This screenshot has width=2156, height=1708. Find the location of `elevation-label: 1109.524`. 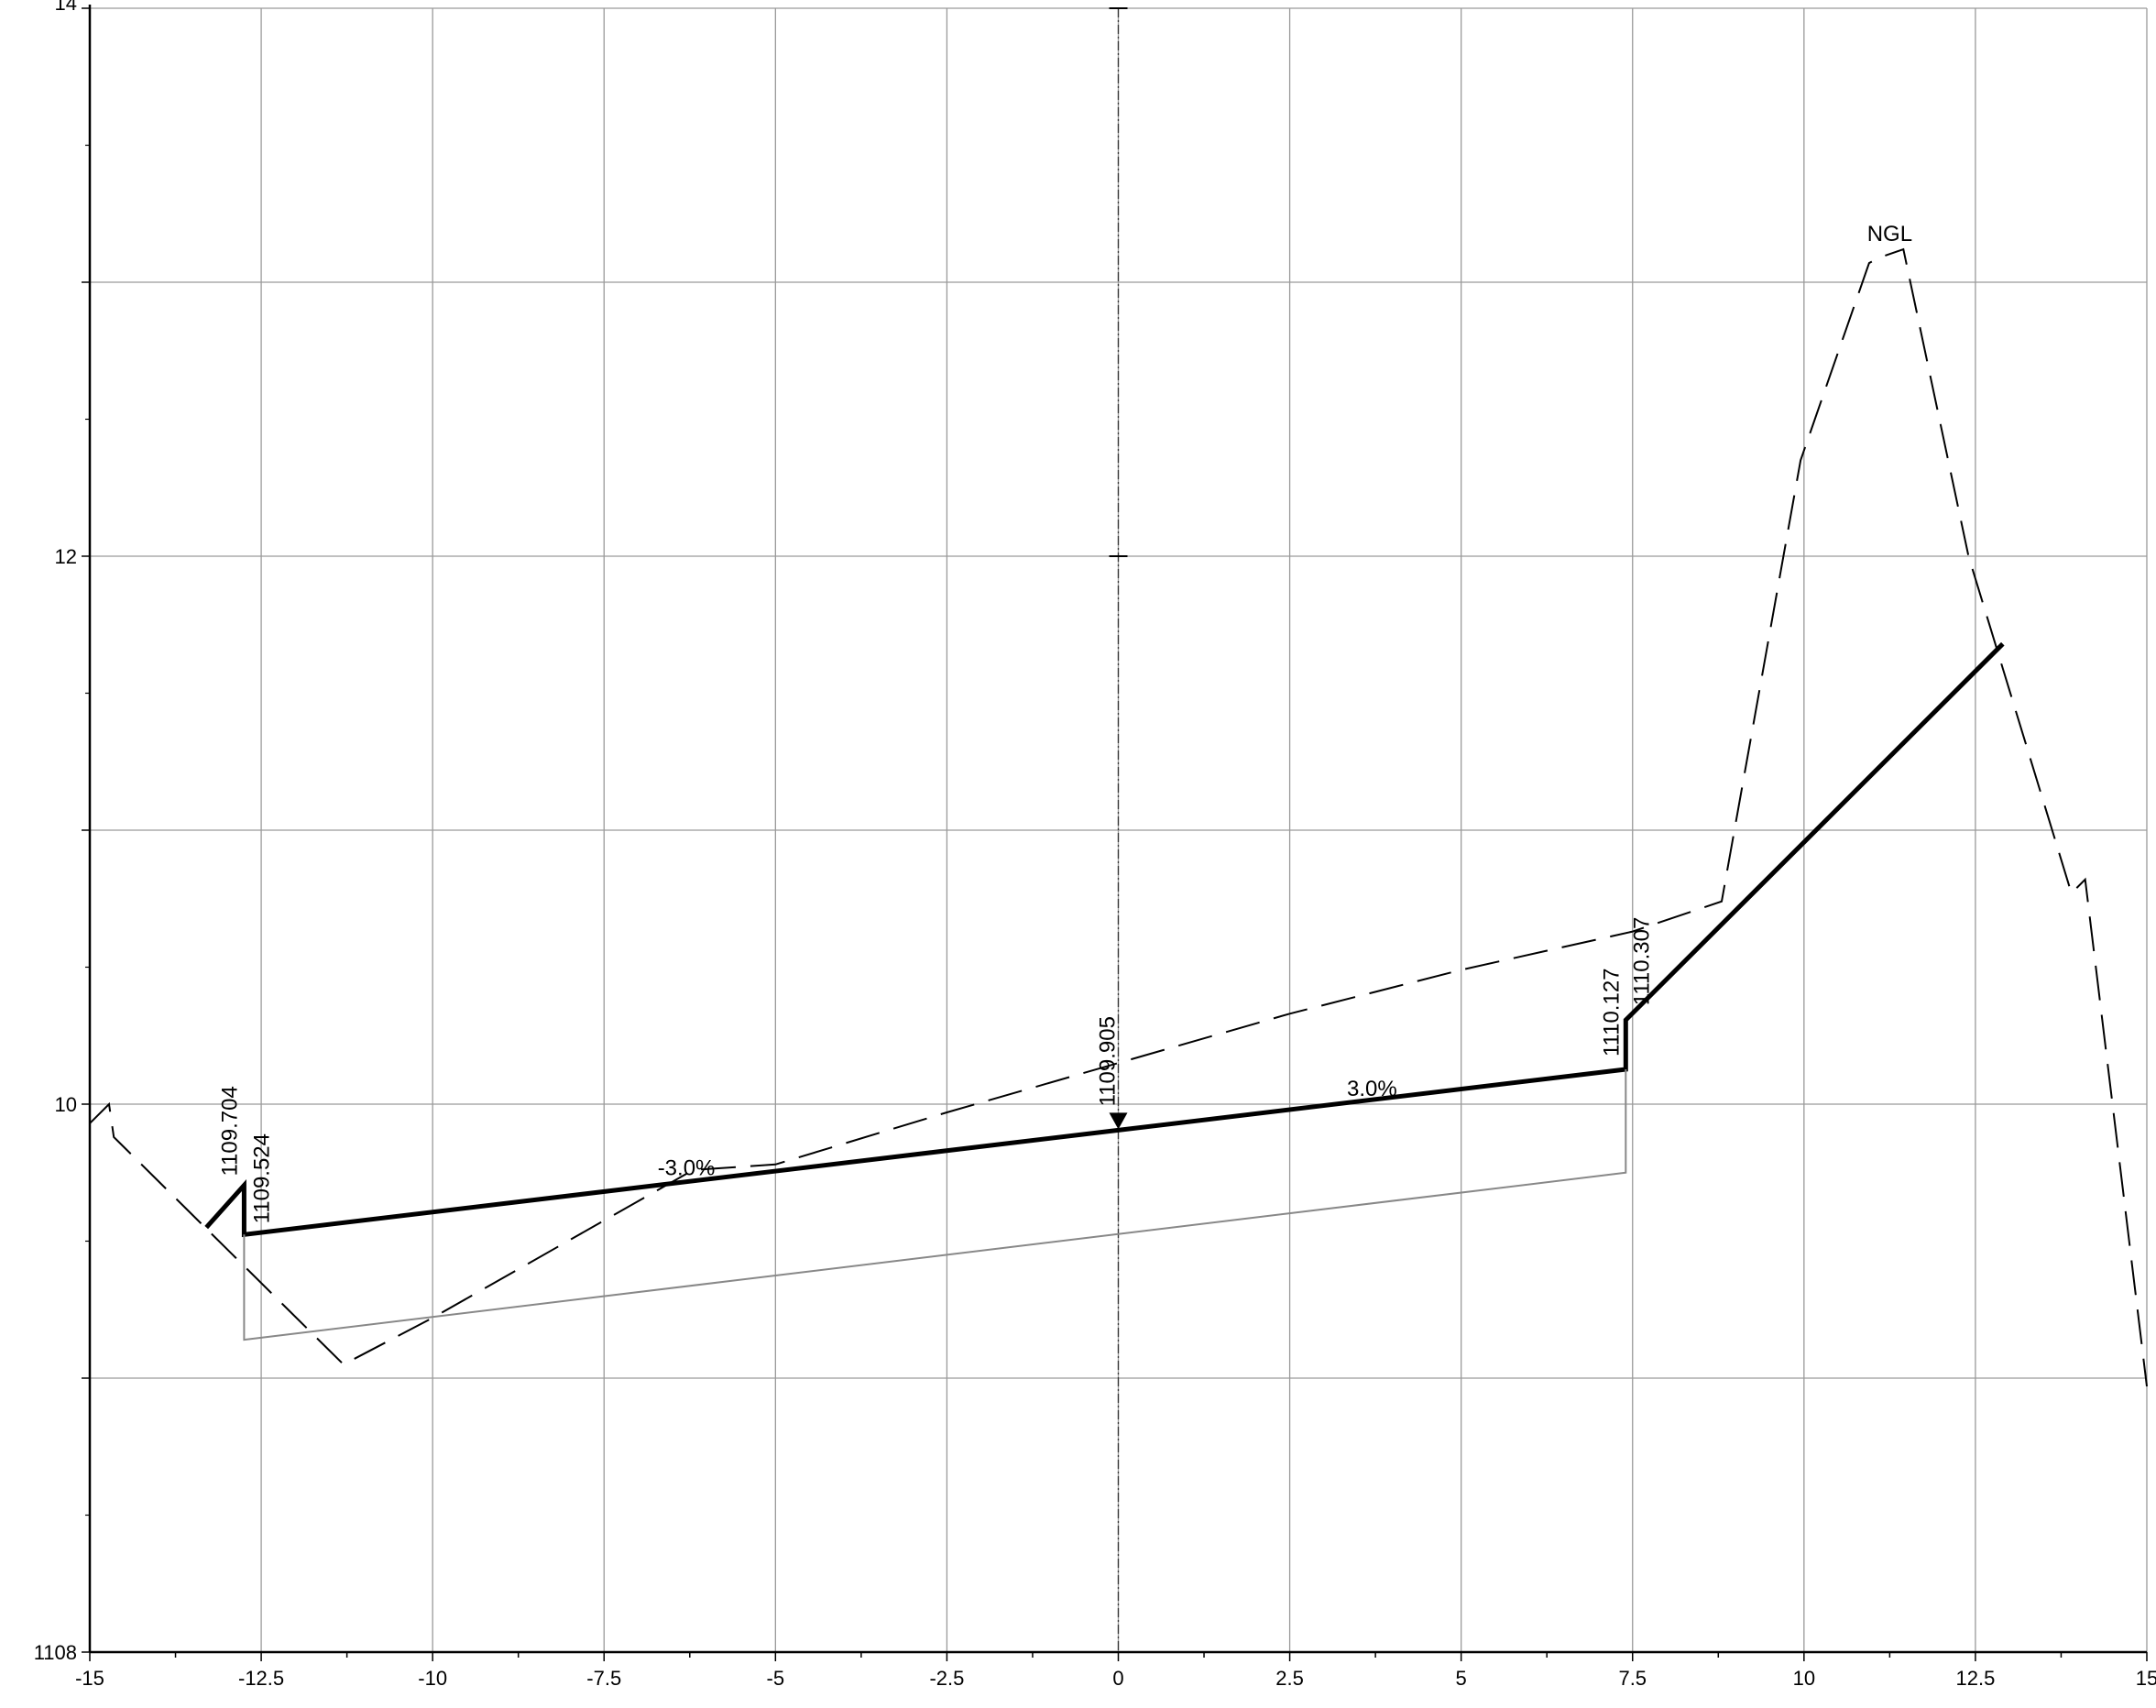

elevation-label: 1109.524 is located at coordinates (261, 1178).